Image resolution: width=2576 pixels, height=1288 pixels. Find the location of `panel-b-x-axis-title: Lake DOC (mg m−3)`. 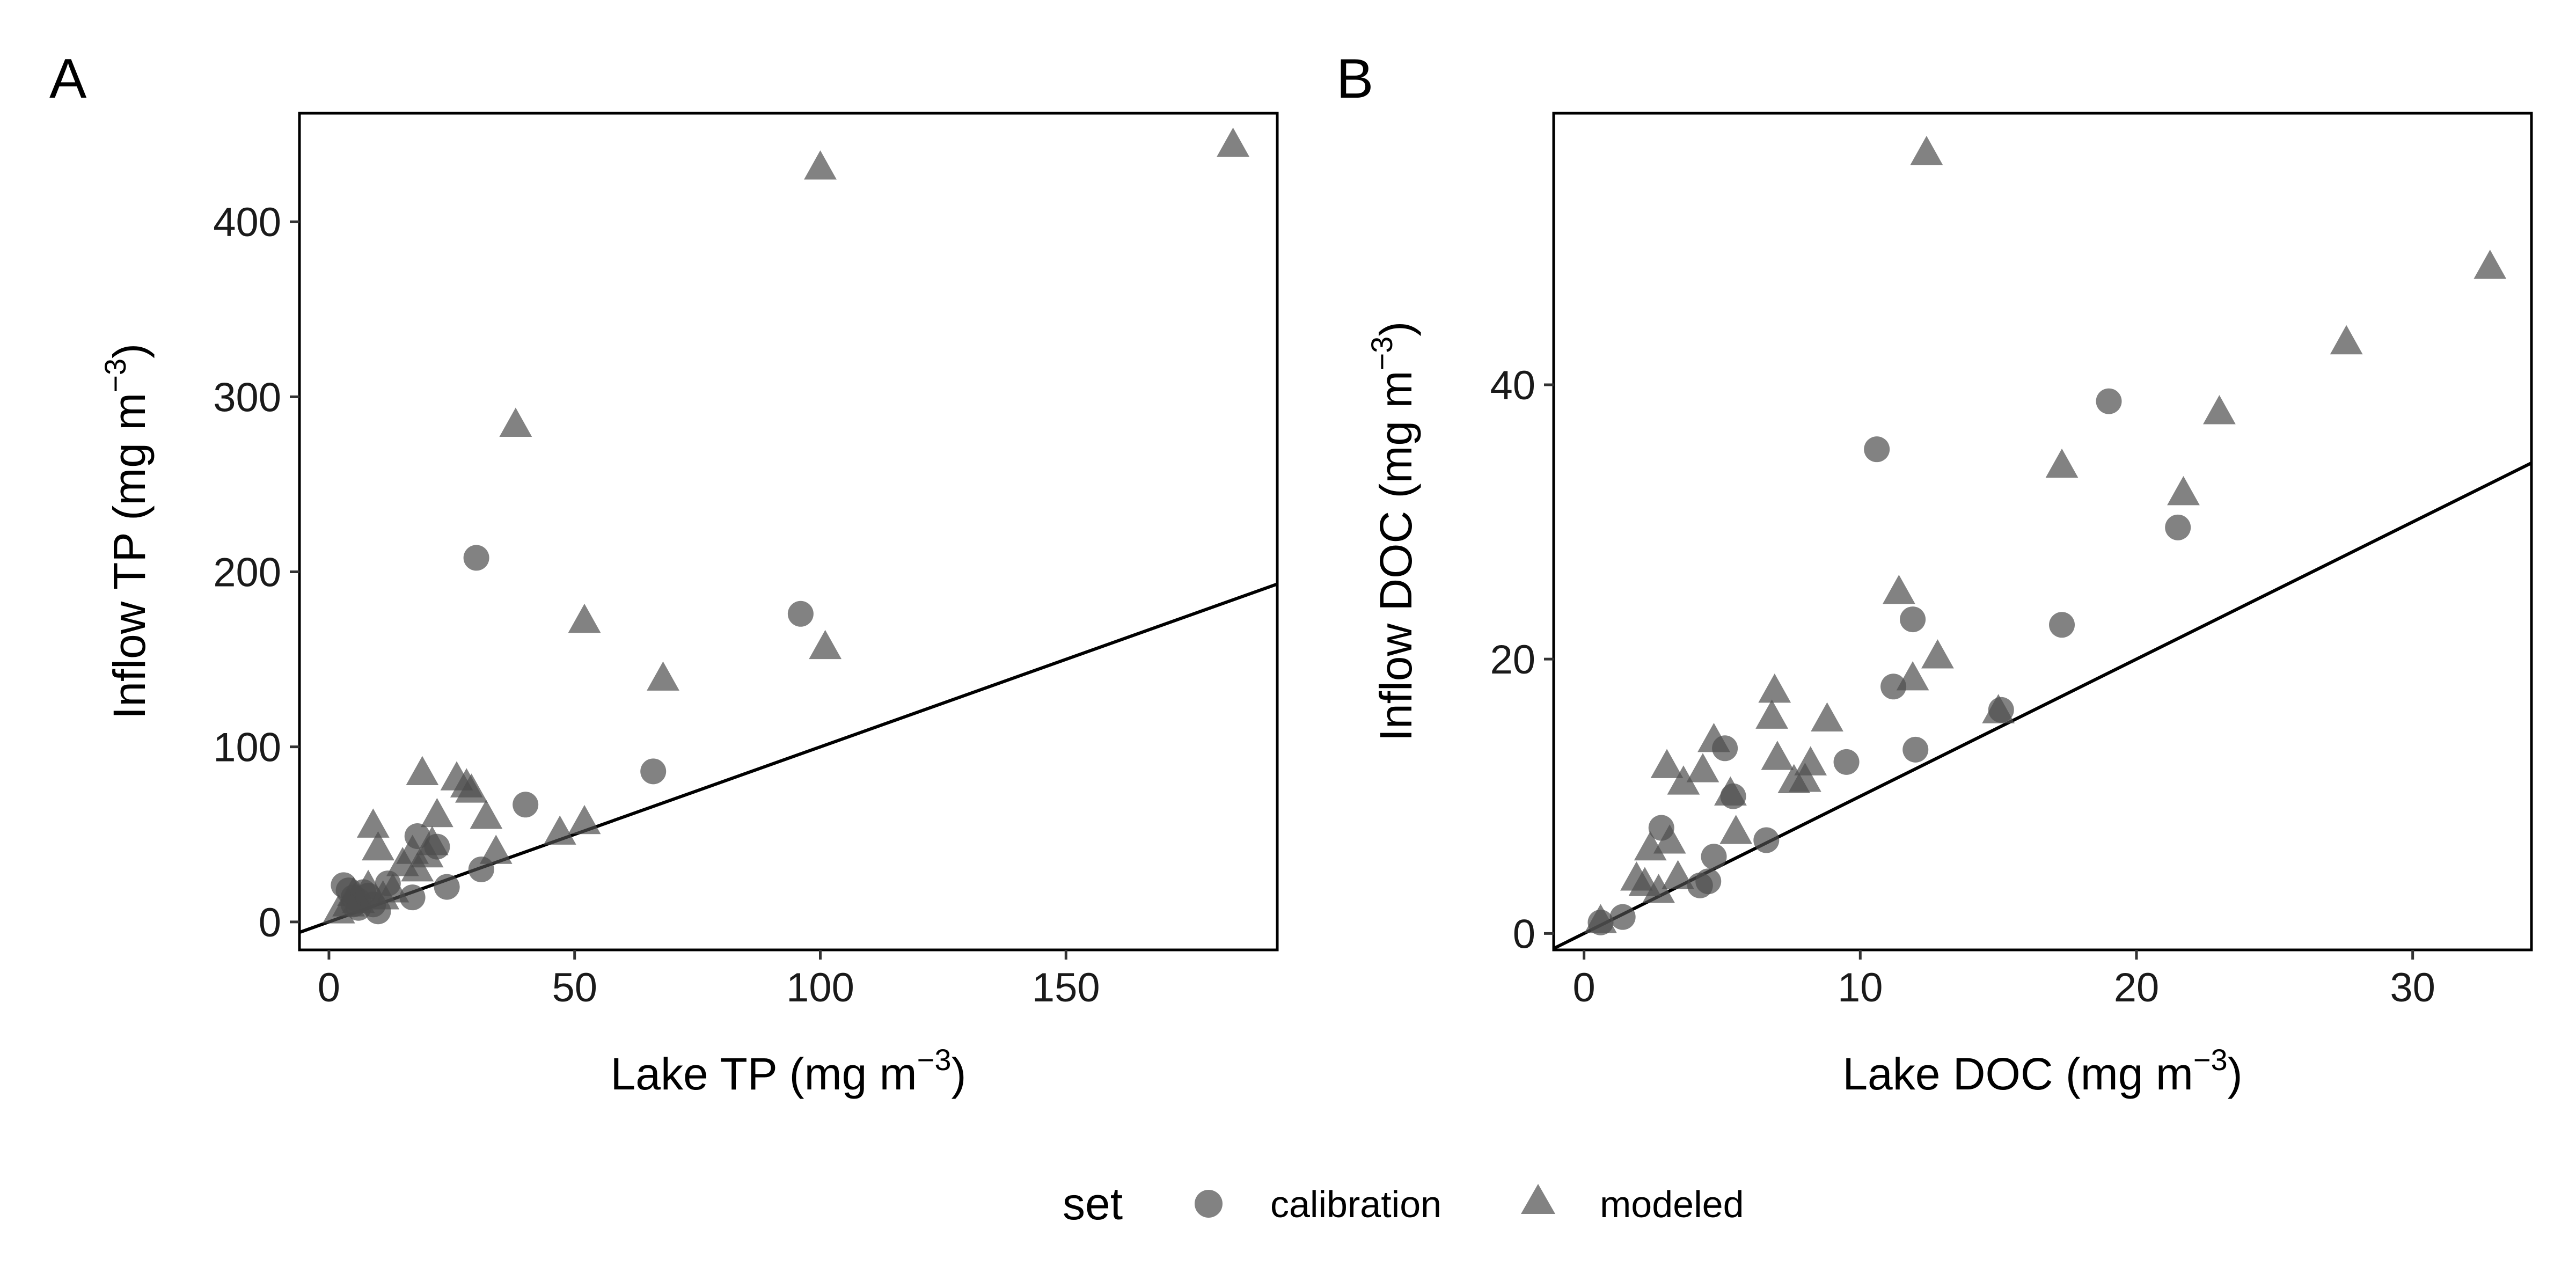

panel-b-x-axis-title: Lake DOC (mg m−3) is located at coordinates (2042, 1071).